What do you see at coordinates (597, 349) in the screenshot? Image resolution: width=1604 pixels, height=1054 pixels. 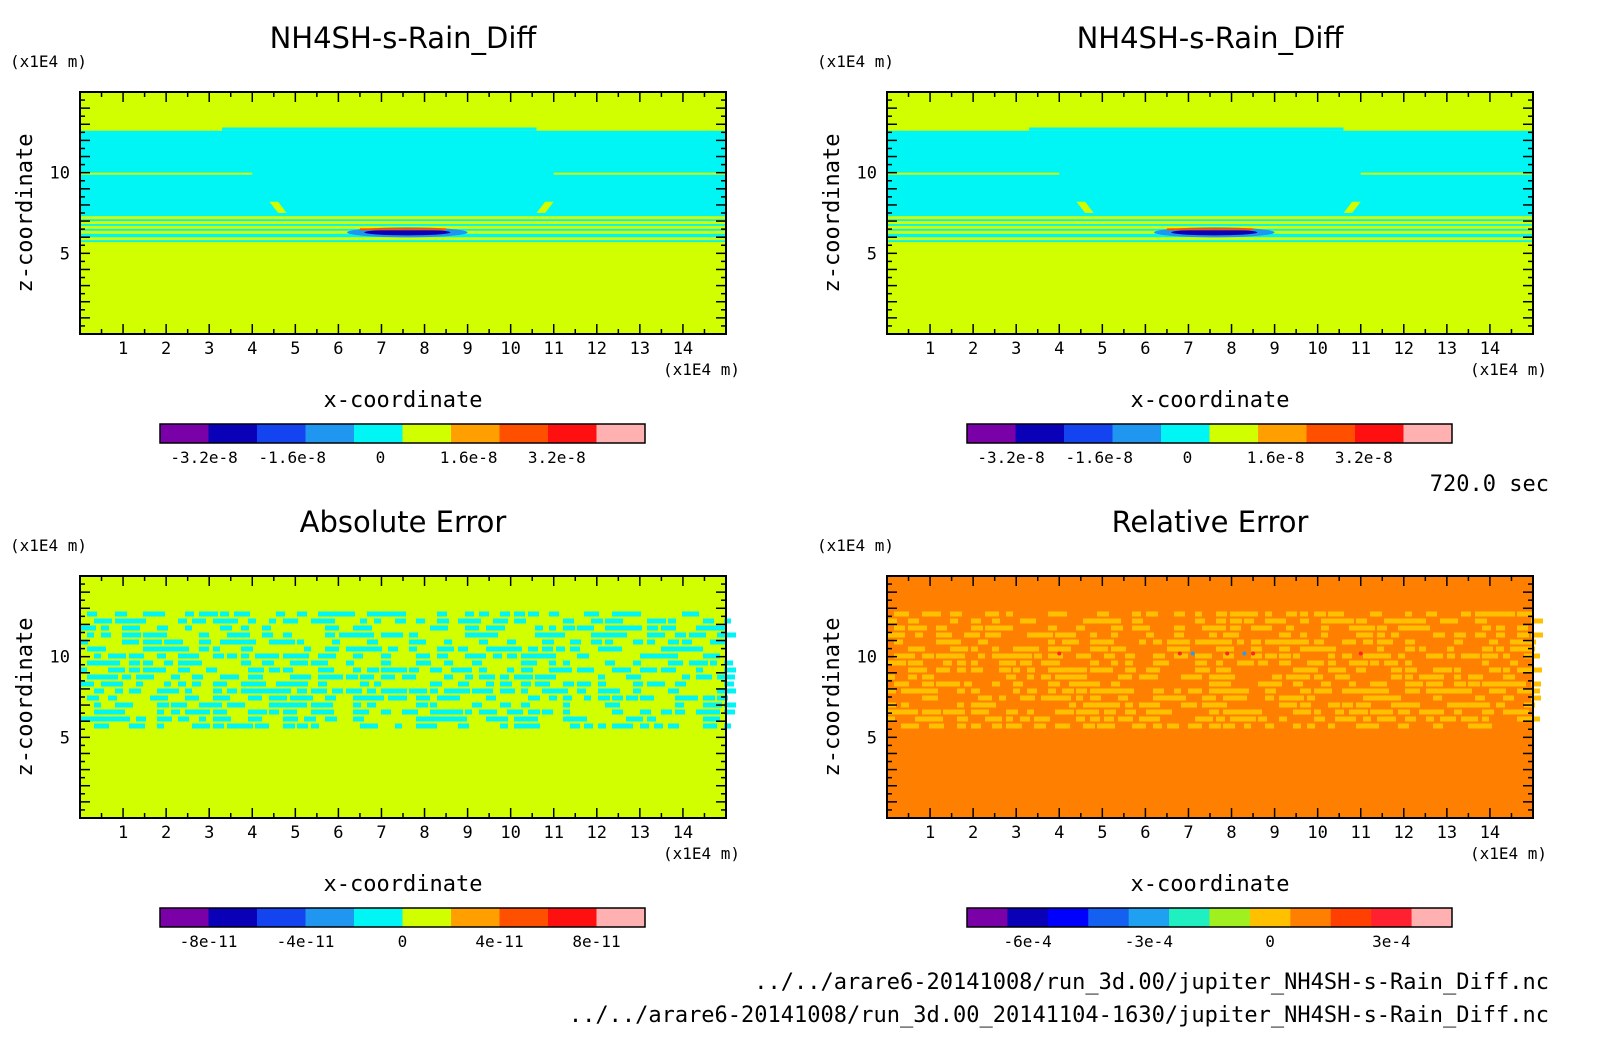 I see `x-tick-label: 12` at bounding box center [597, 349].